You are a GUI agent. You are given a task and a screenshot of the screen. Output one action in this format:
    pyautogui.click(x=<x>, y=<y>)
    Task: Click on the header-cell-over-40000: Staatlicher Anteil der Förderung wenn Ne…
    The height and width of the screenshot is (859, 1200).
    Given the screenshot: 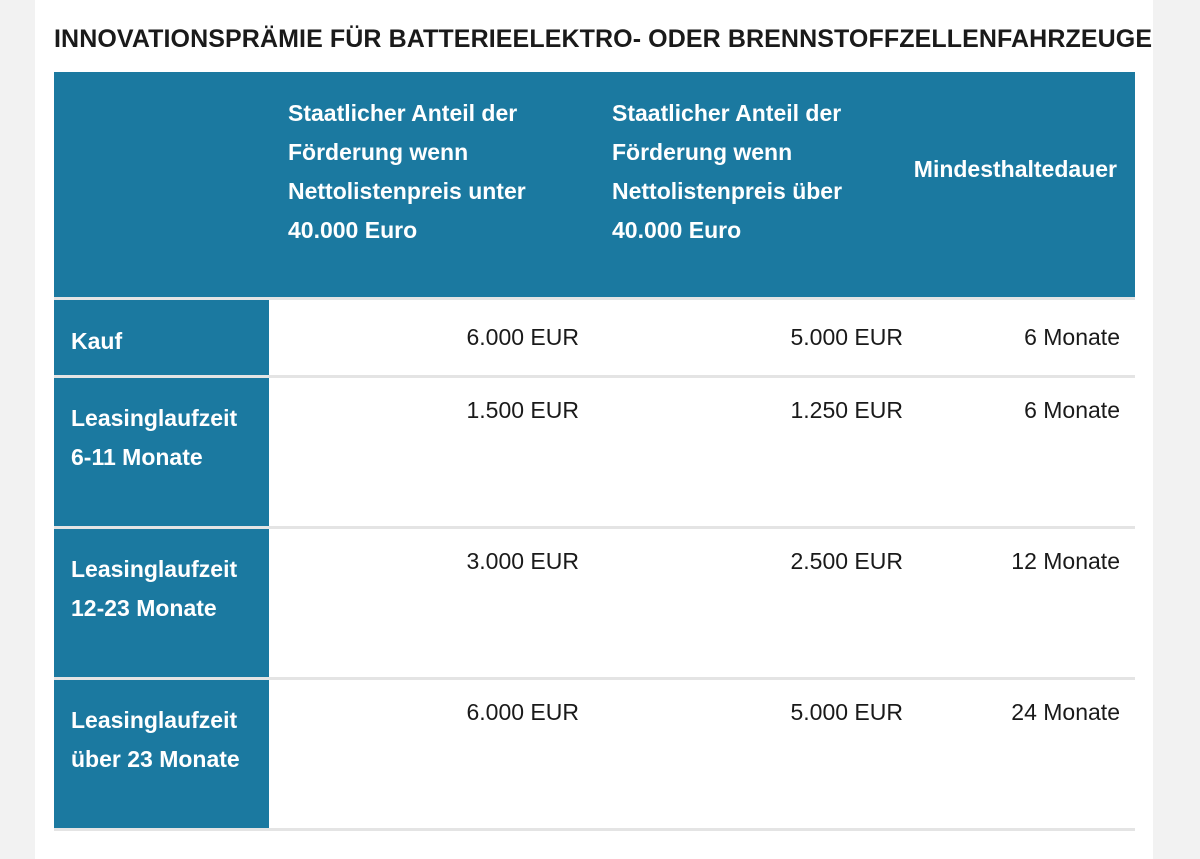 What is the action you would take?
    pyautogui.click(x=727, y=171)
    